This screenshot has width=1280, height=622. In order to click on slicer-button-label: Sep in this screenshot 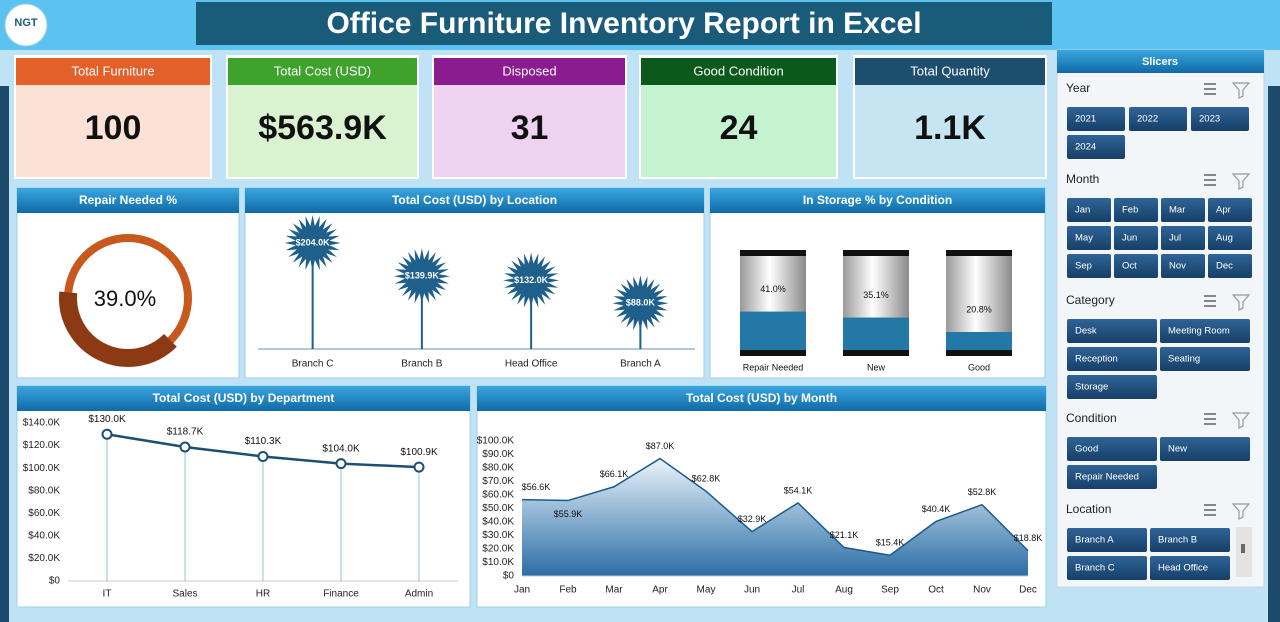, I will do `click(1083, 266)`.